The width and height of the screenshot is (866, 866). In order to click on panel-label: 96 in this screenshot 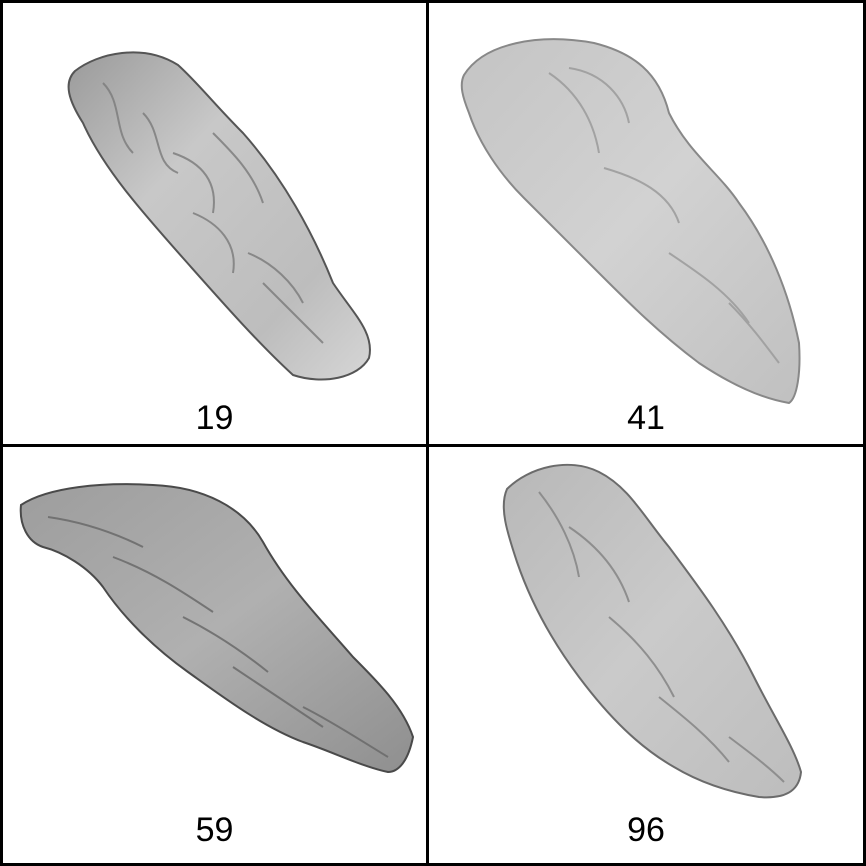, I will do `click(646, 830)`.